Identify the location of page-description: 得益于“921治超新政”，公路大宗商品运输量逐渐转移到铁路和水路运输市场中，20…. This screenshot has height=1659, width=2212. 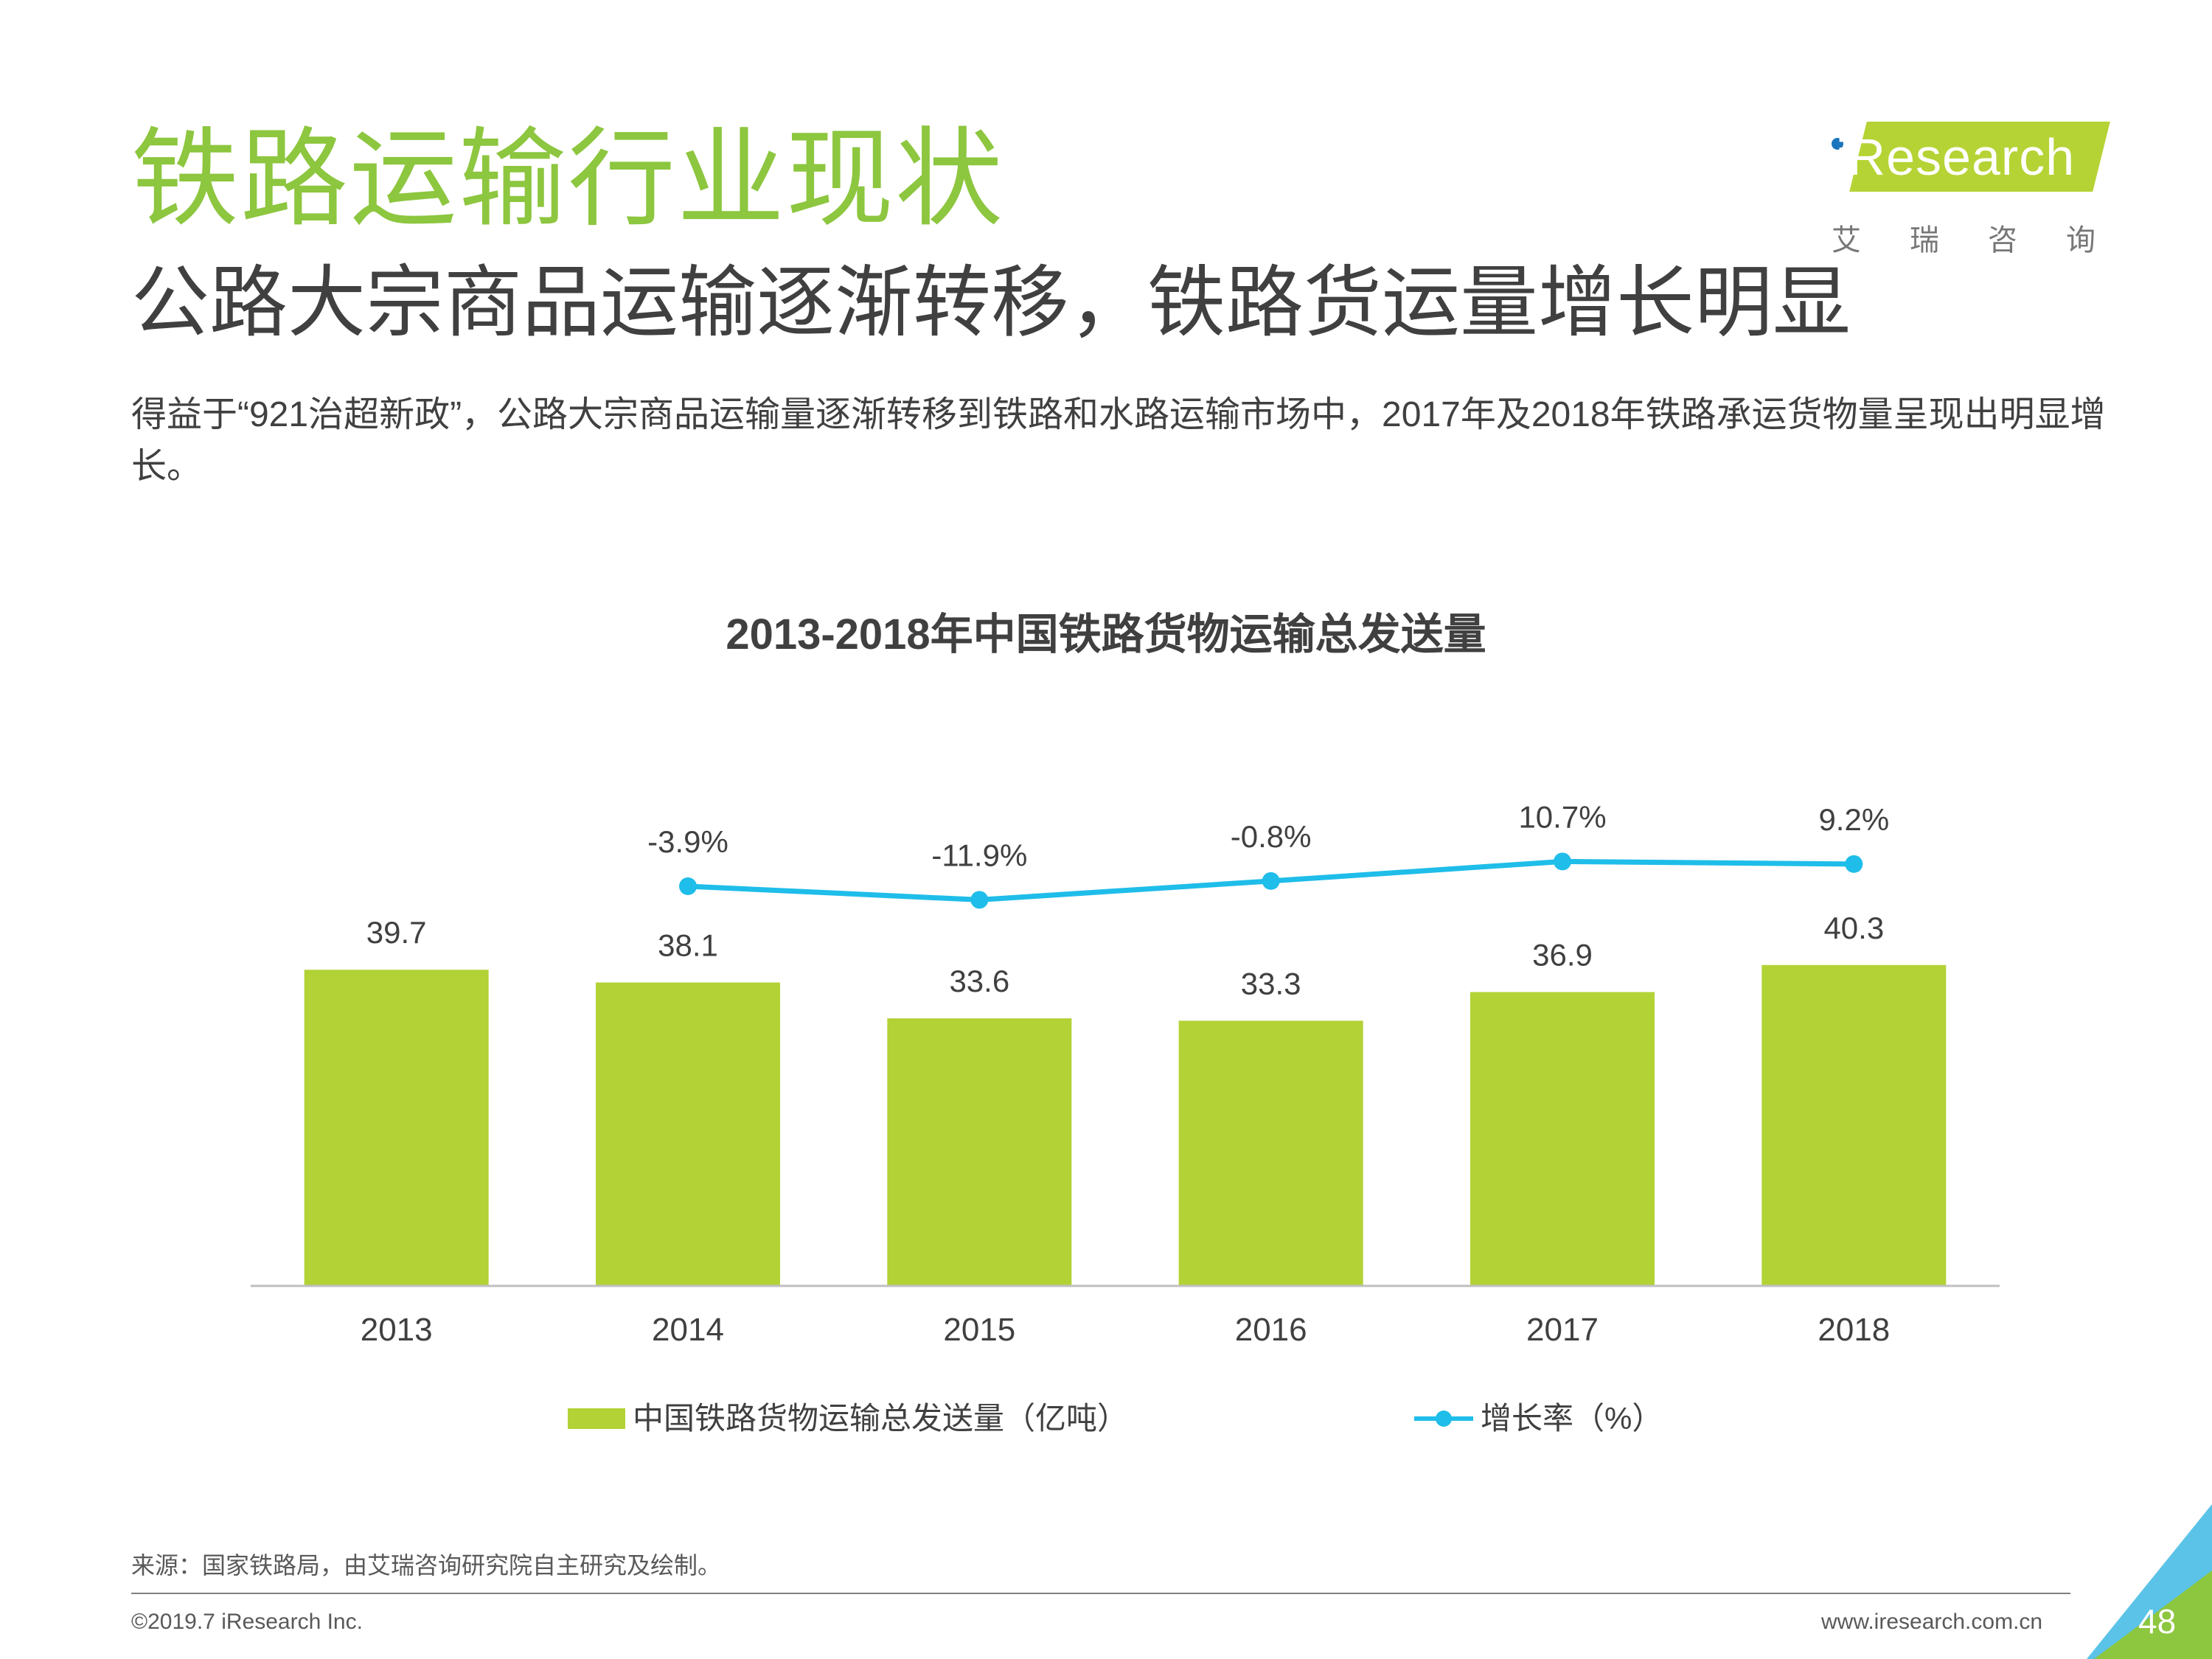
(1118, 440).